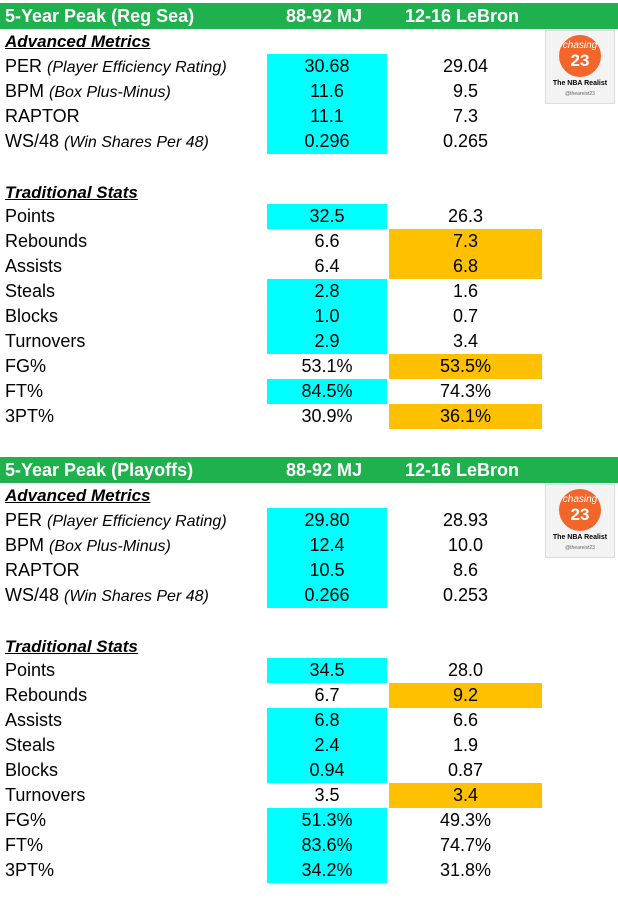 Image resolution: width=618 pixels, height=909 pixels. What do you see at coordinates (327, 241) in the screenshot?
I see `mj-value: 6.6` at bounding box center [327, 241].